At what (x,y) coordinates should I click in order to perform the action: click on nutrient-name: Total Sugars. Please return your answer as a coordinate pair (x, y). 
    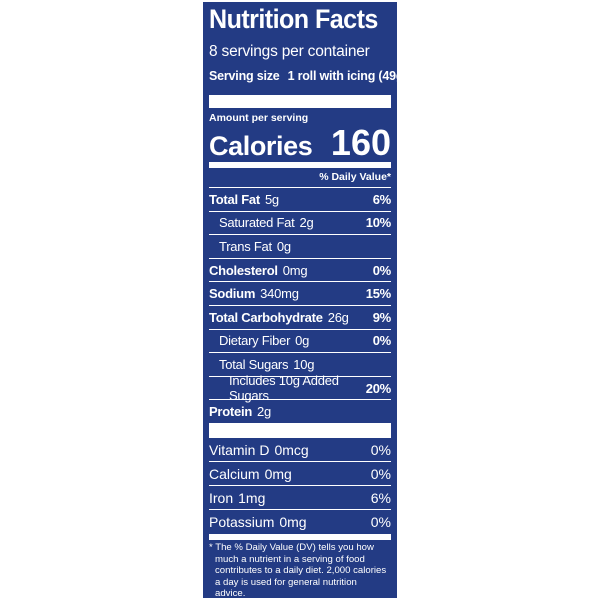
    Looking at the image, I should click on (254, 364).